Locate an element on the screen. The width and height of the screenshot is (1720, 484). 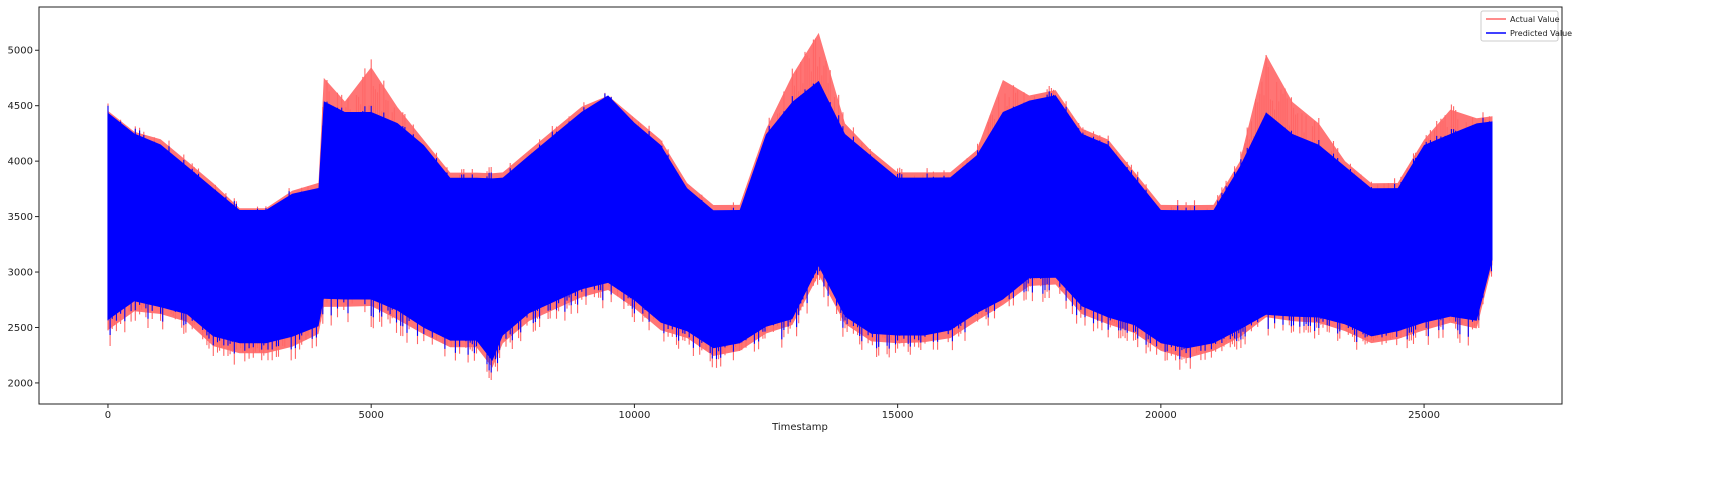
x-tick-label: 5000 is located at coordinates (370, 415).